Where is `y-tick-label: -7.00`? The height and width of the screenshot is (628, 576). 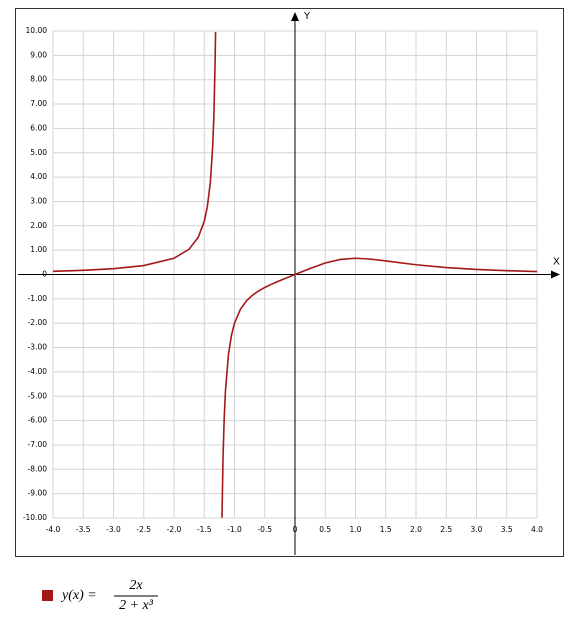 y-tick-label: -7.00 is located at coordinates (38, 444).